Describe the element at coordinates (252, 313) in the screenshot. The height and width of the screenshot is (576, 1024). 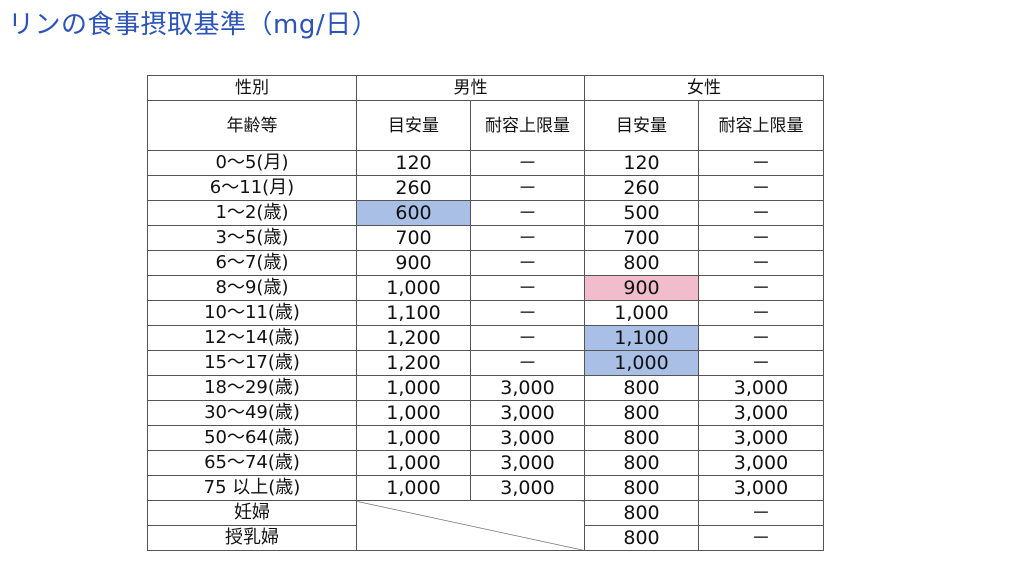
I see `age-cell: 10～11(歳)` at that location.